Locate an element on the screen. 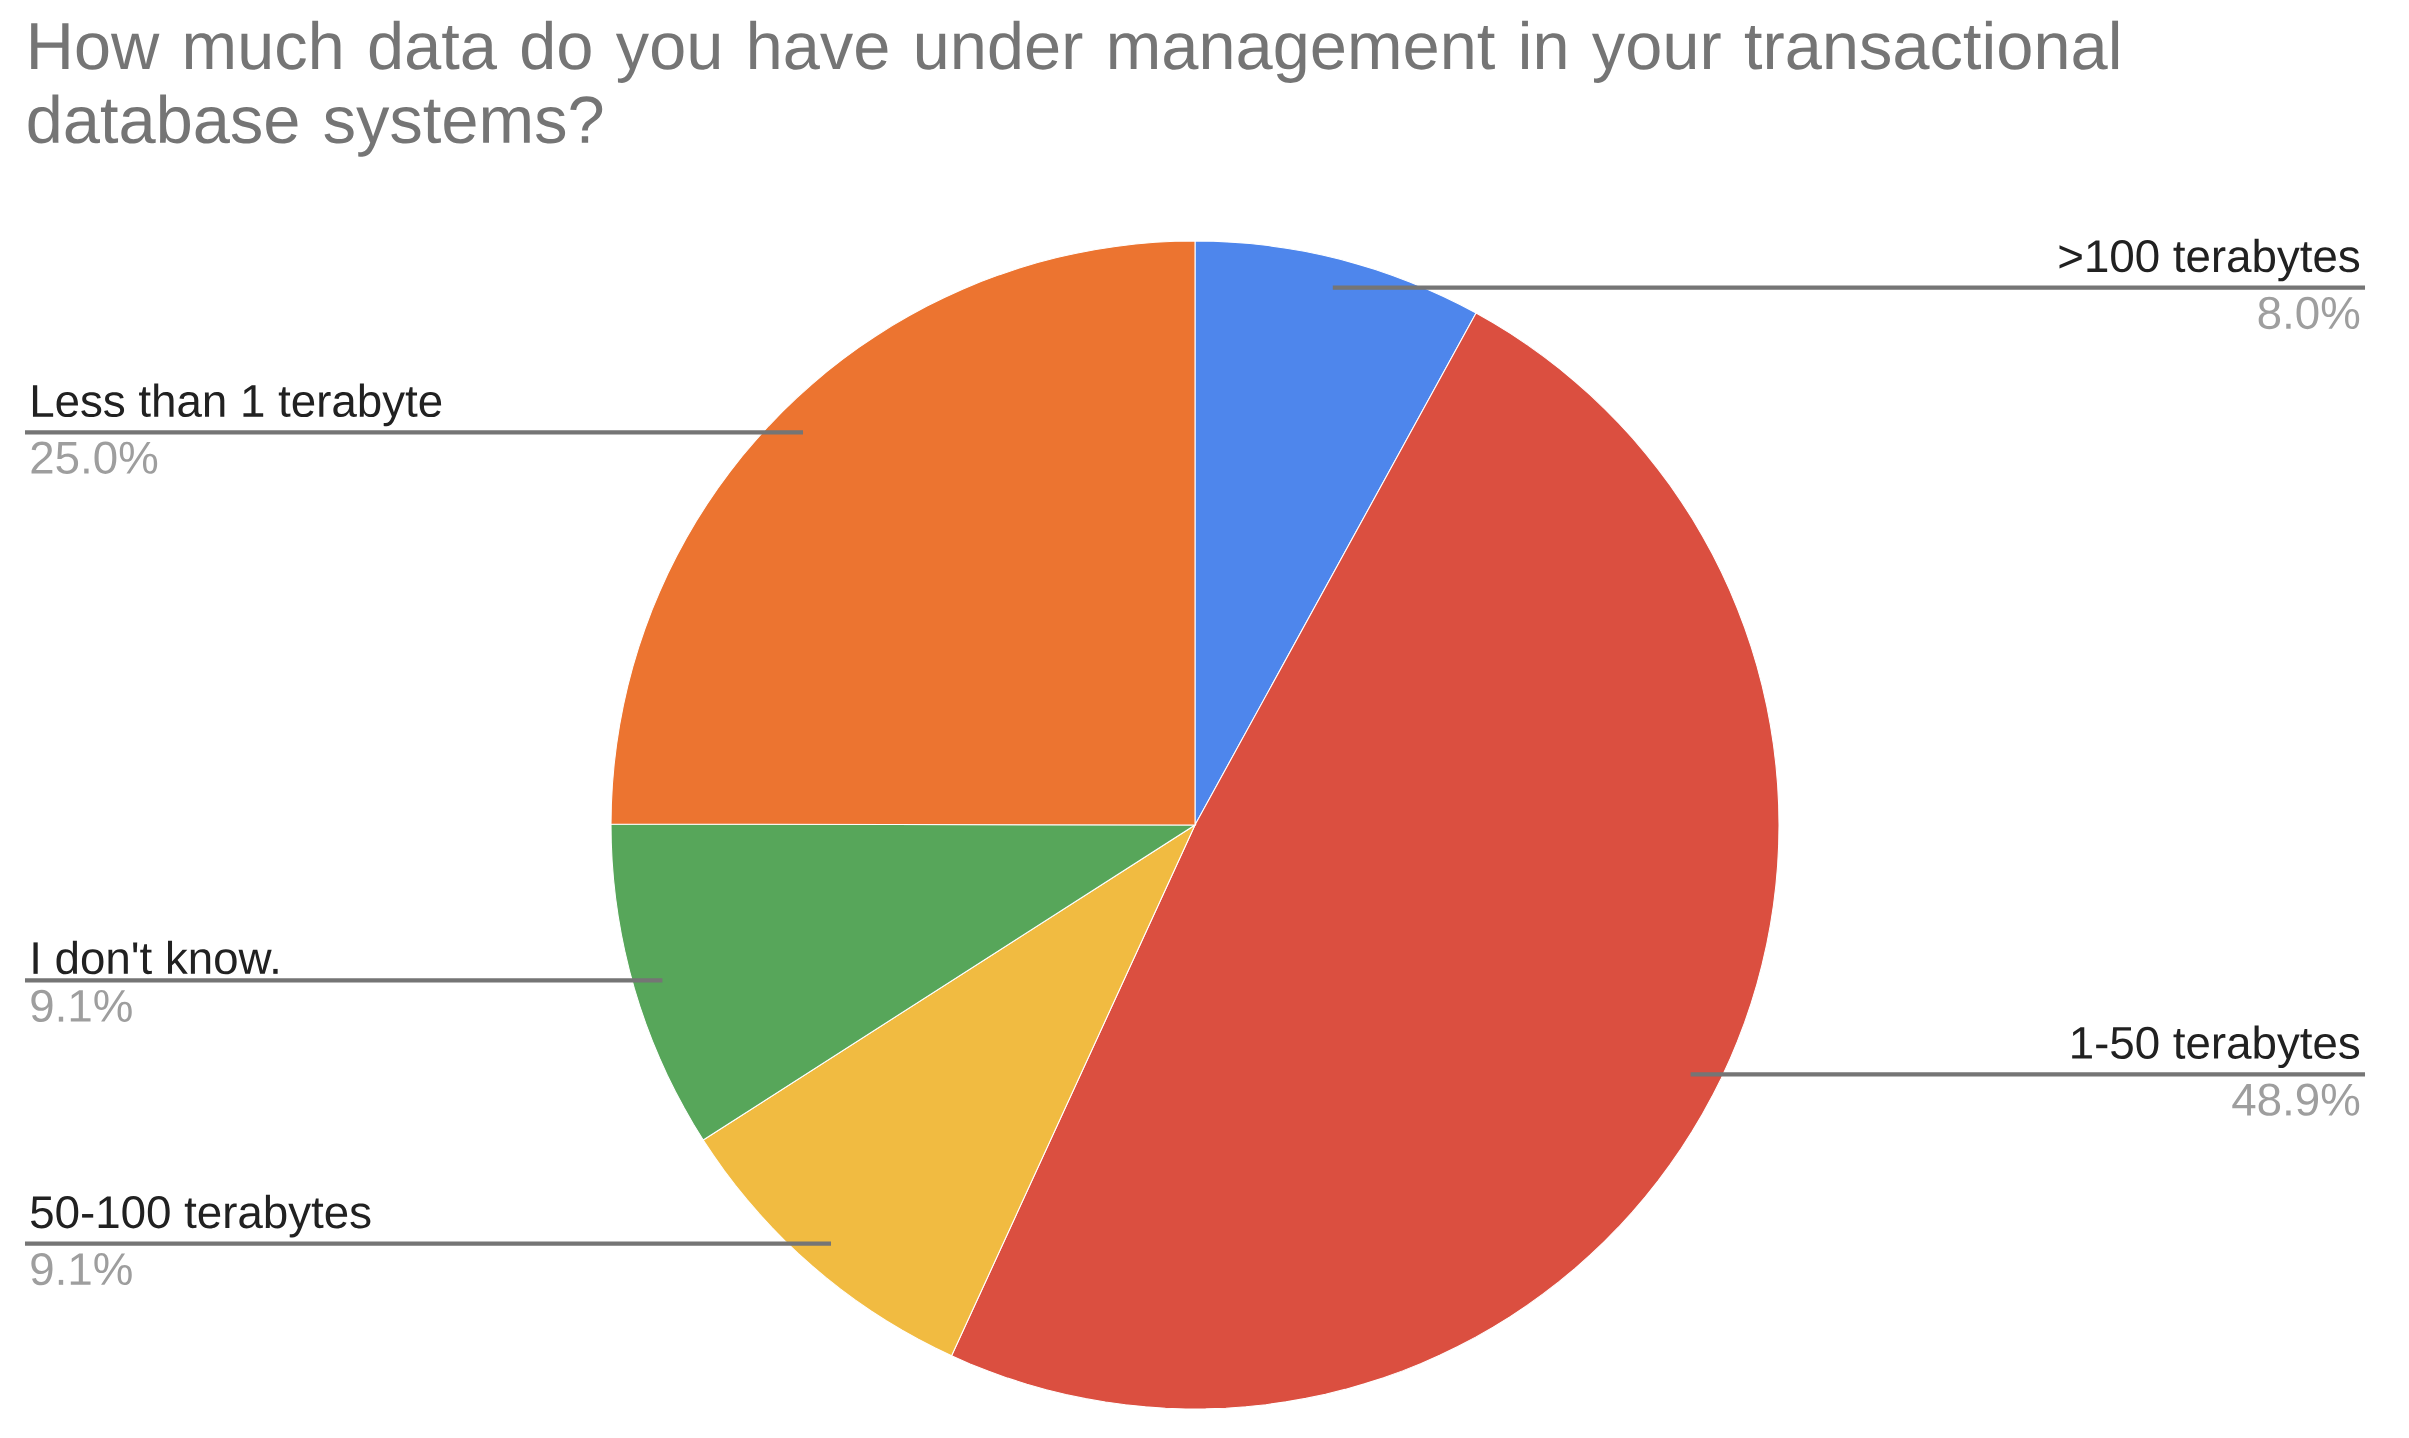 The width and height of the screenshot is (2409, 1438). data-label: 25.0% is located at coordinates (94, 457).